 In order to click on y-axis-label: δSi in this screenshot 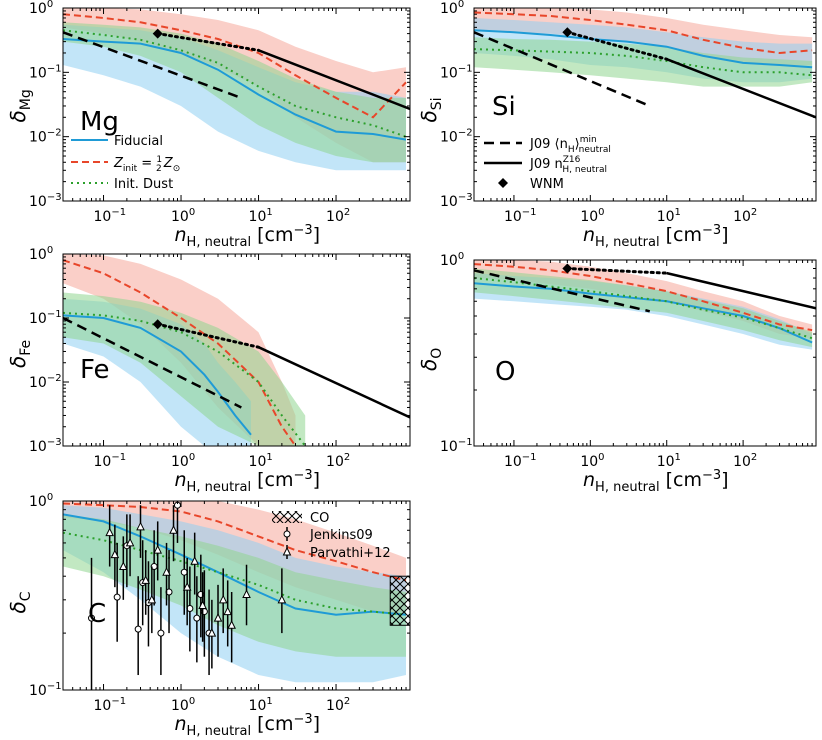, I will do `click(431, 109)`.